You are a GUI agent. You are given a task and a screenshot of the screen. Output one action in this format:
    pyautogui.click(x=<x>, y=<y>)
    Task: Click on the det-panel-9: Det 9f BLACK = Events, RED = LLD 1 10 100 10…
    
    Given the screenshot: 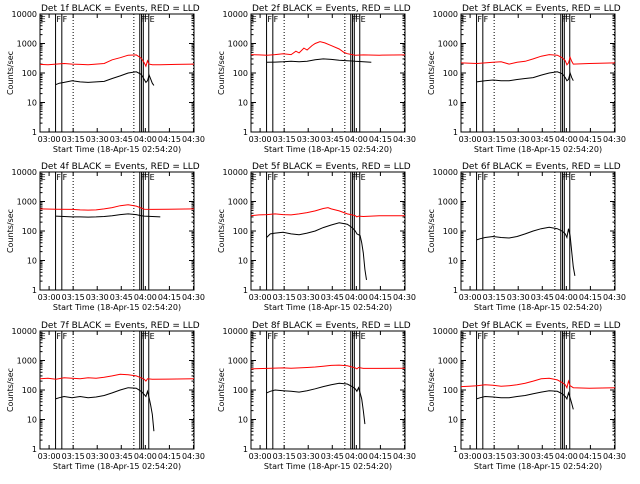 What is the action you would take?
    pyautogui.click(x=526, y=396)
    